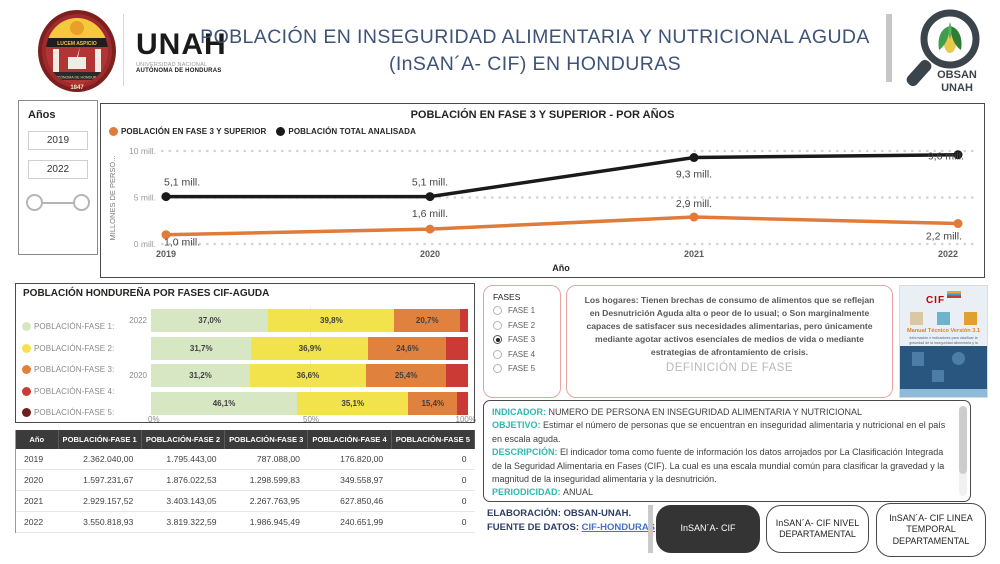  Describe the element at coordinates (349, 501) in the screenshot. I see `table-cell: 627.850,46` at that location.